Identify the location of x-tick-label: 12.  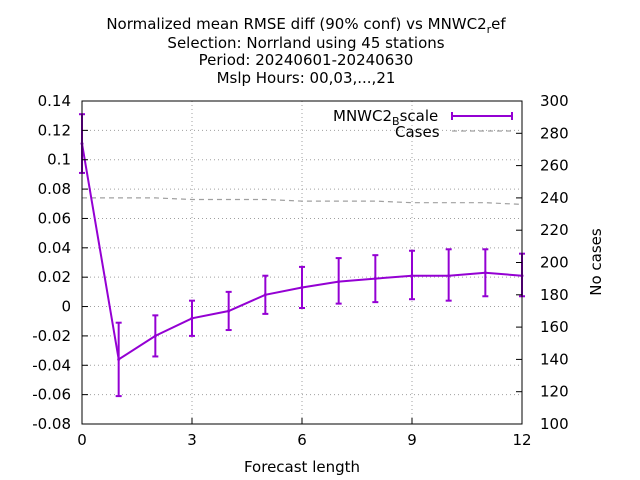
(521, 440).